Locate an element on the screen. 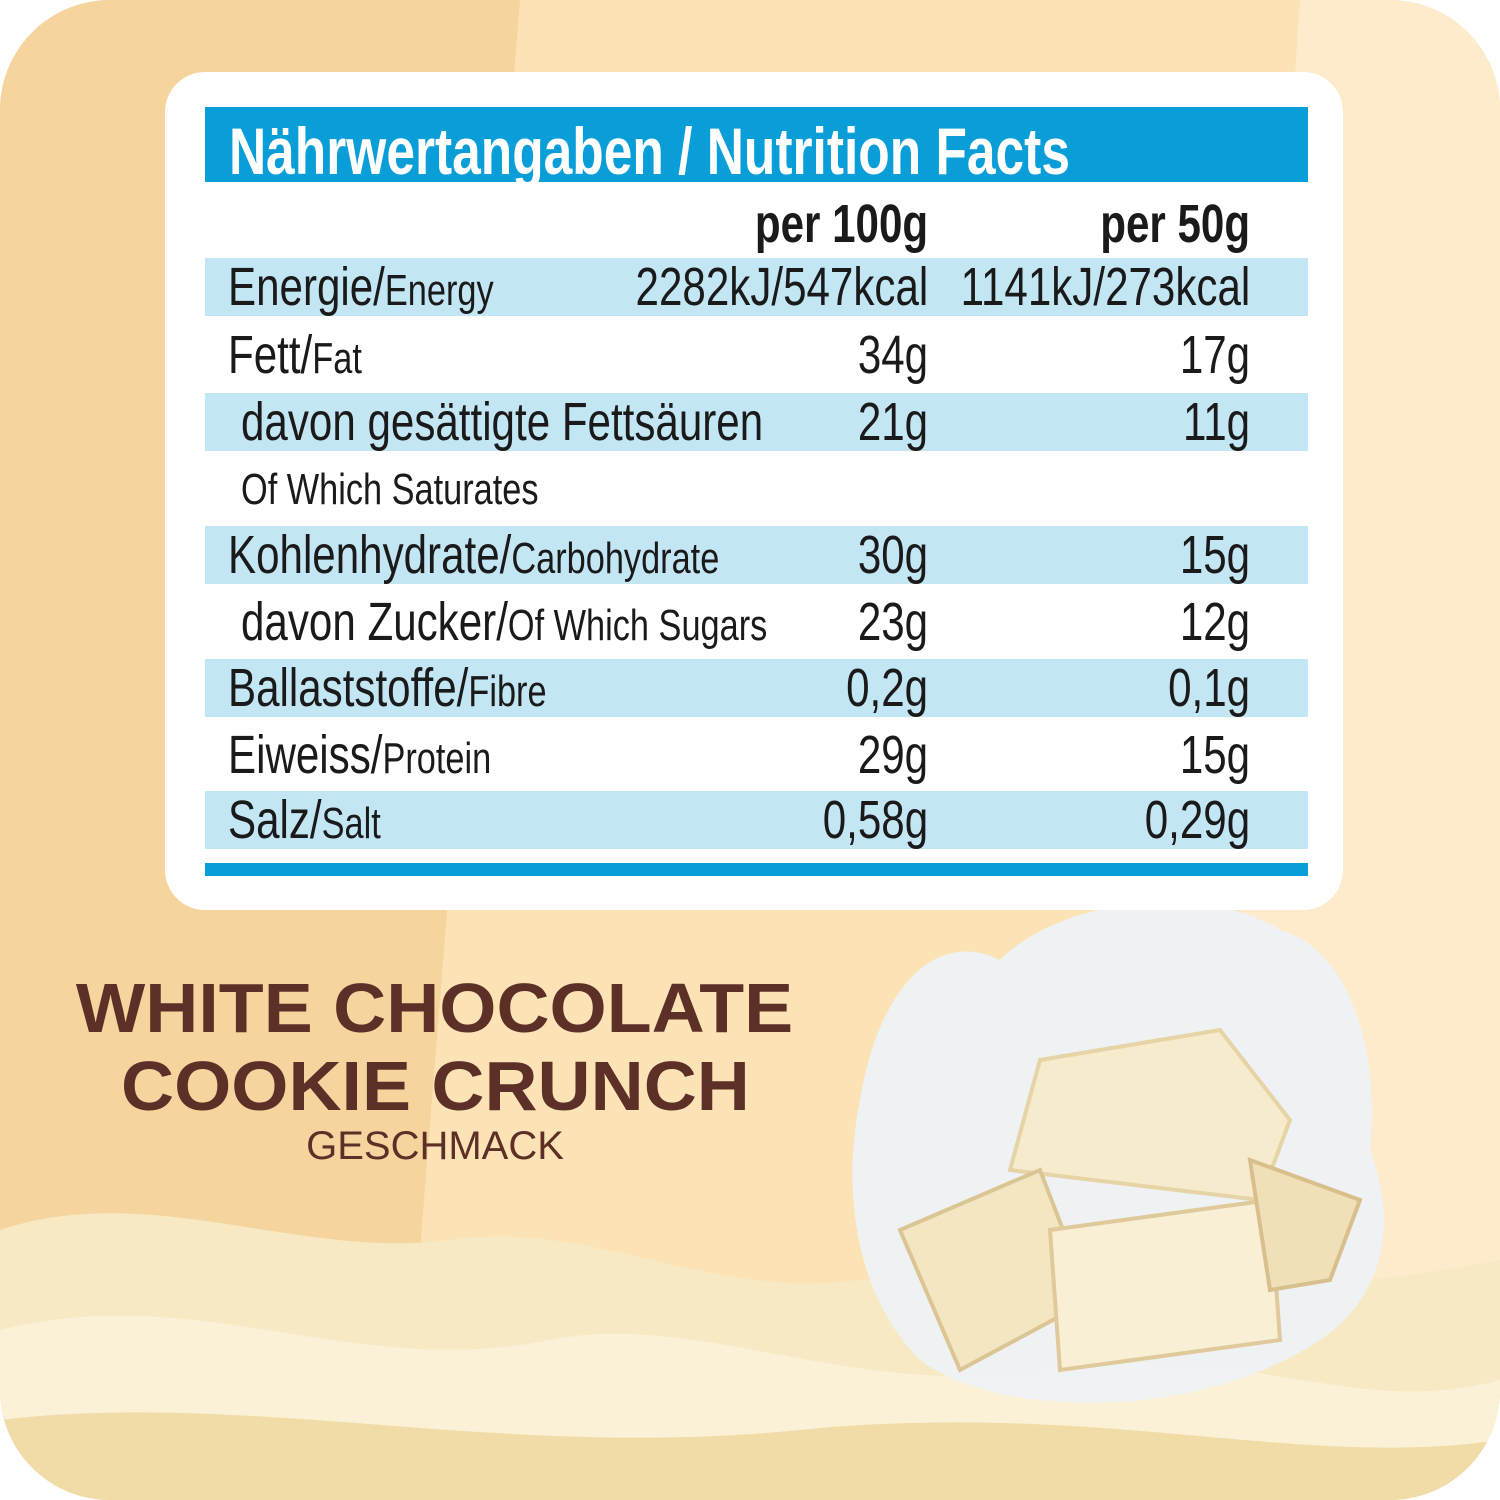 The height and width of the screenshot is (1500, 1500). table-row: Of Which Saturates is located at coordinates (756, 490).